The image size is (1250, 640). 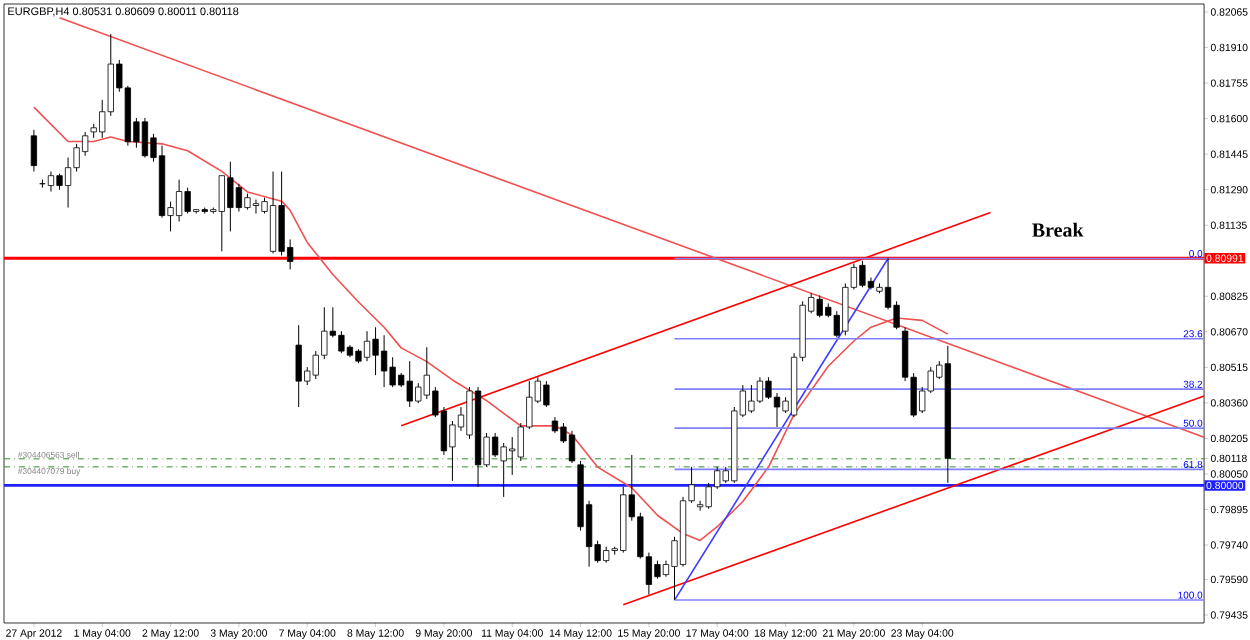 What do you see at coordinates (1058, 229) in the screenshot?
I see `annotation: Break` at bounding box center [1058, 229].